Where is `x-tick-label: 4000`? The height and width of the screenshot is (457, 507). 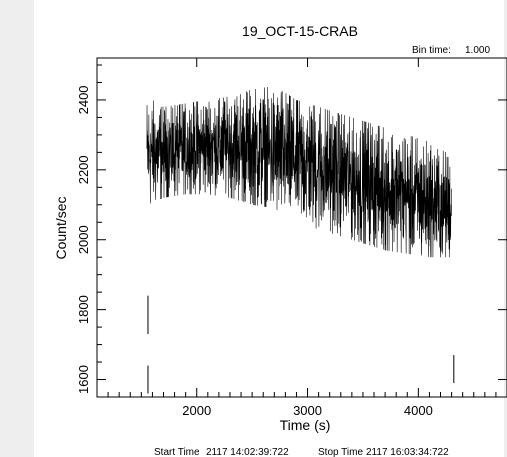 x-tick-label: 4000 is located at coordinates (418, 410).